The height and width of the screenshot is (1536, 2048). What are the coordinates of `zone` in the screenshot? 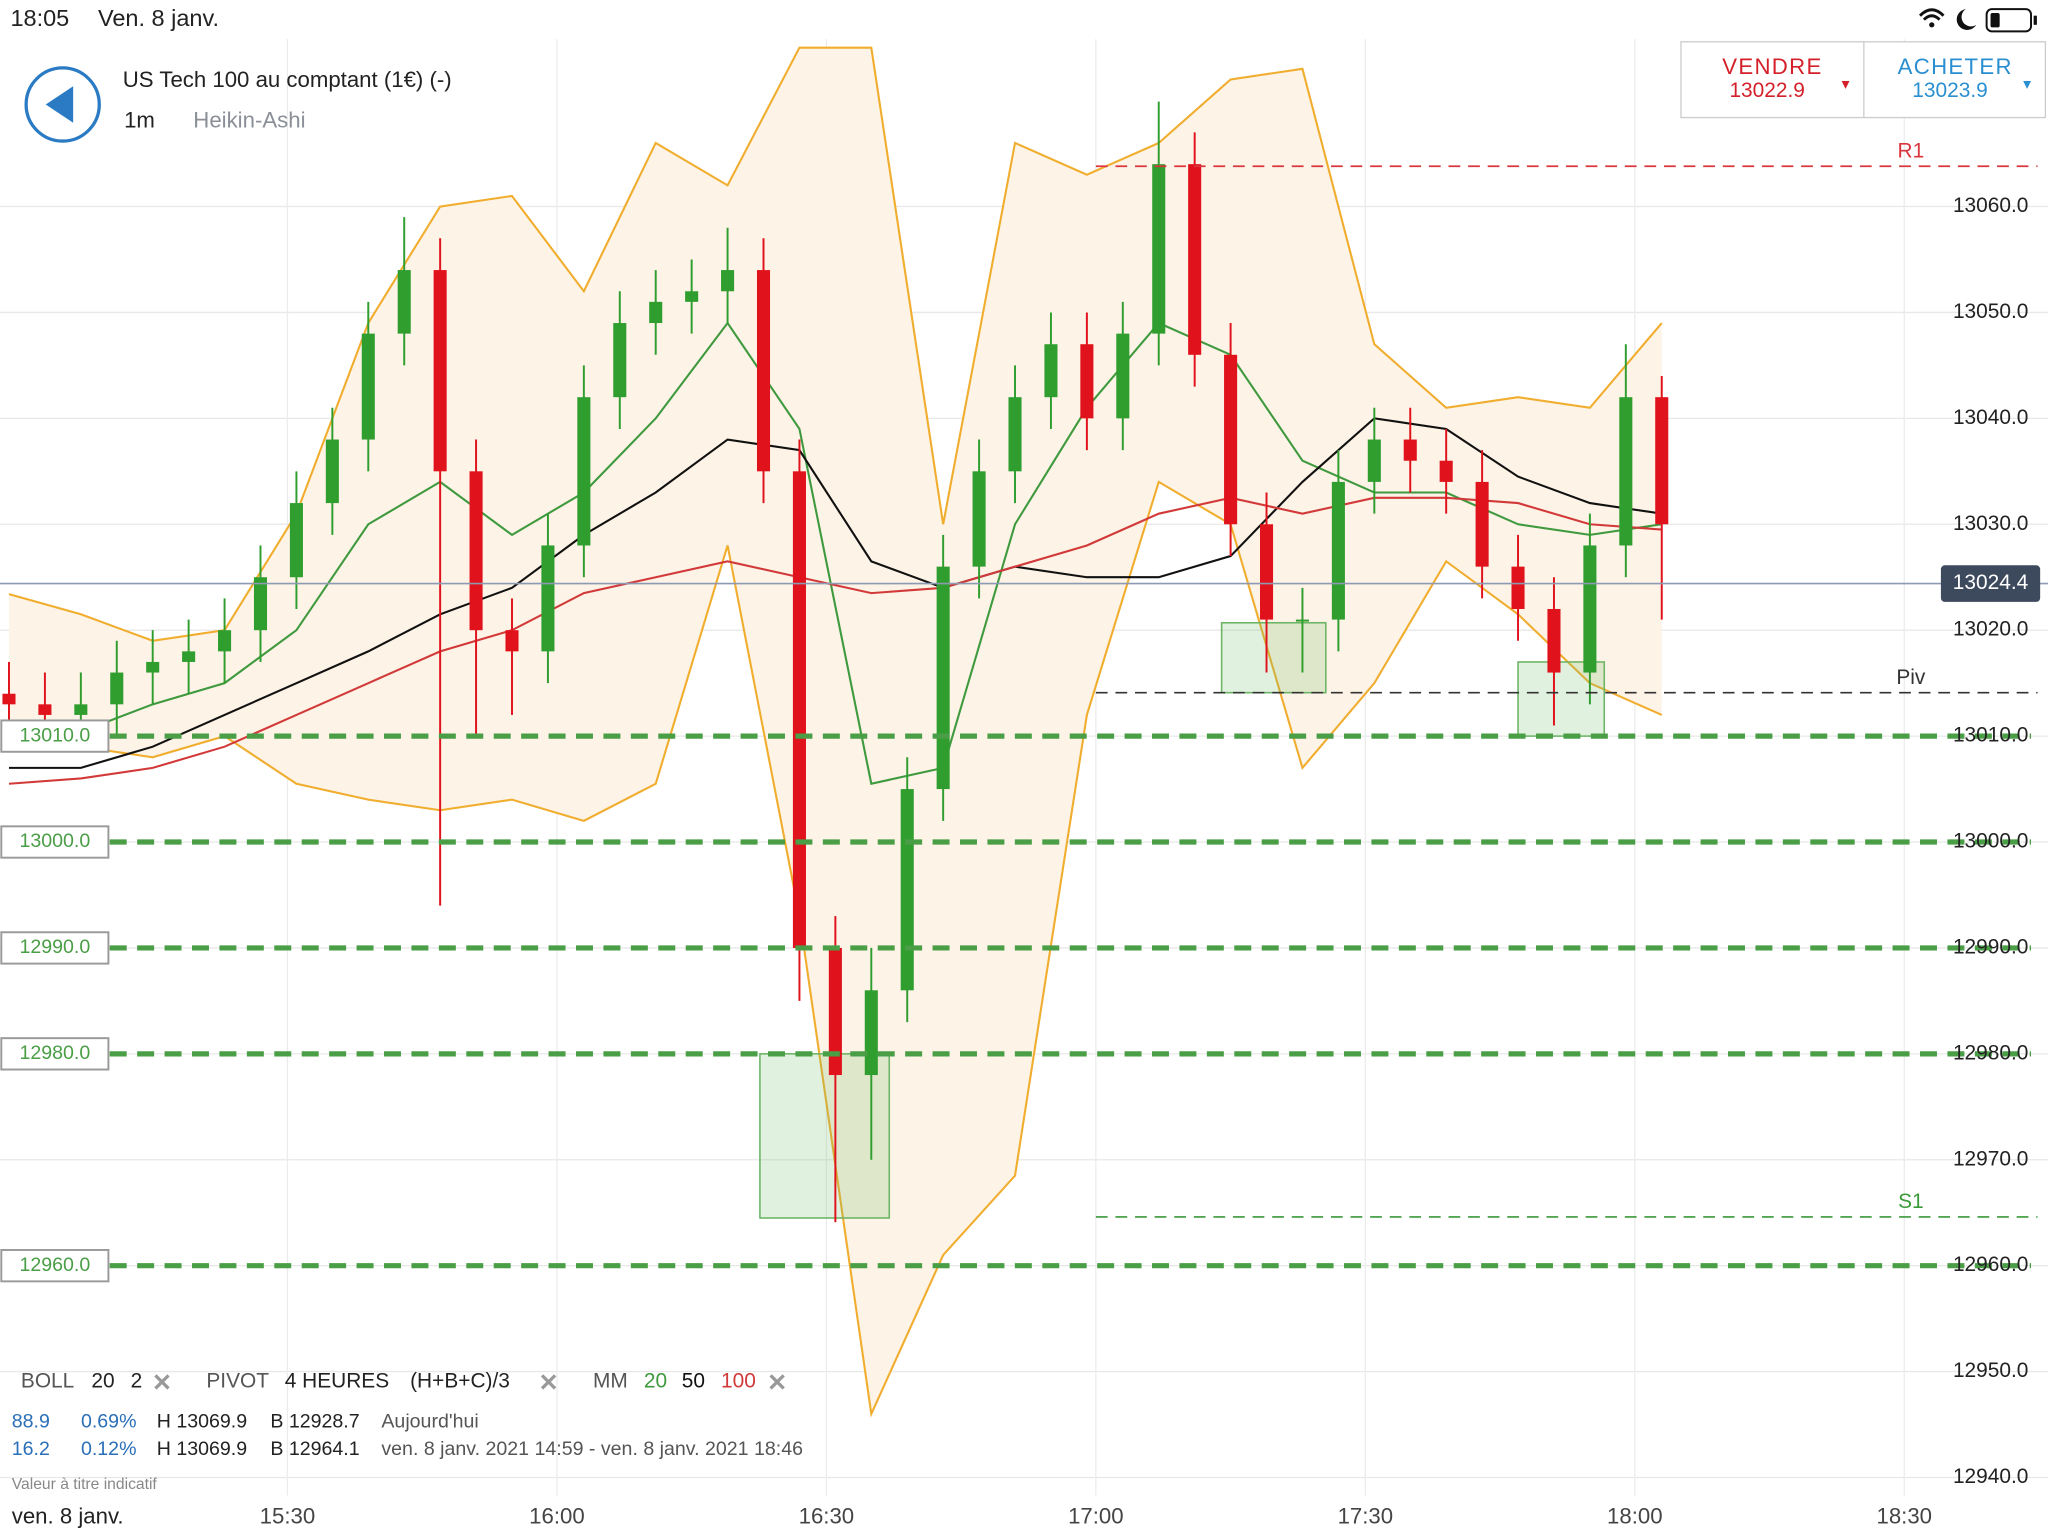 It's located at (1273, 657).